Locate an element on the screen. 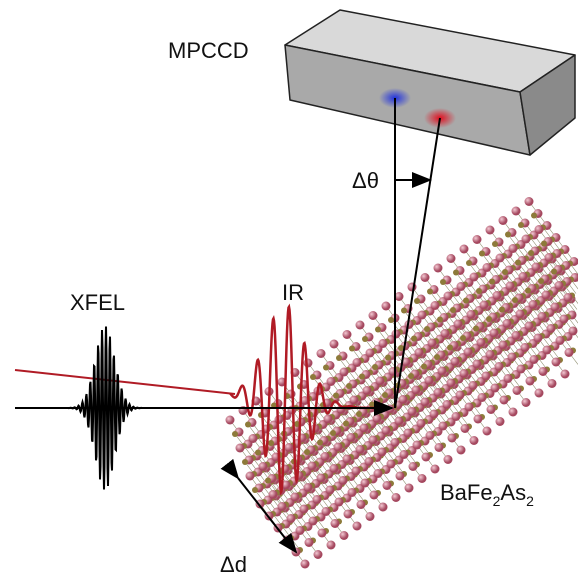  sample-part: 2 is located at coordinates (530, 501).